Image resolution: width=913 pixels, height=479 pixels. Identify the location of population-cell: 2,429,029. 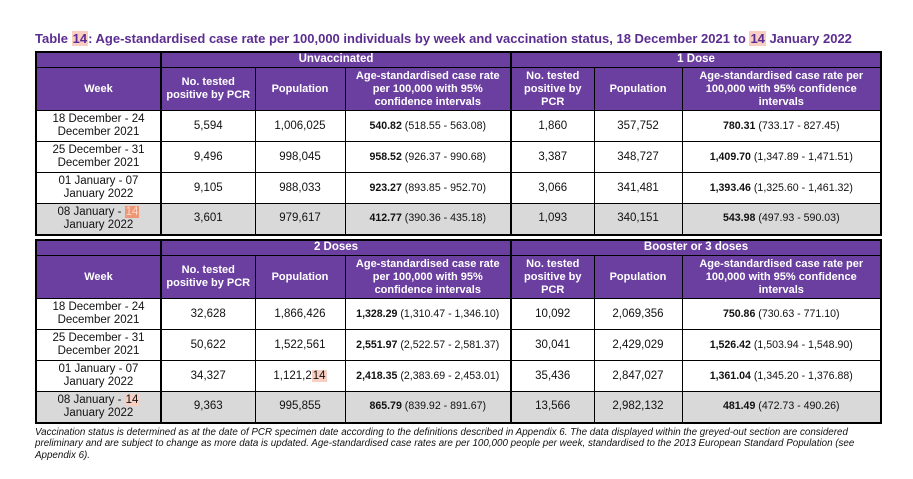
(638, 345).